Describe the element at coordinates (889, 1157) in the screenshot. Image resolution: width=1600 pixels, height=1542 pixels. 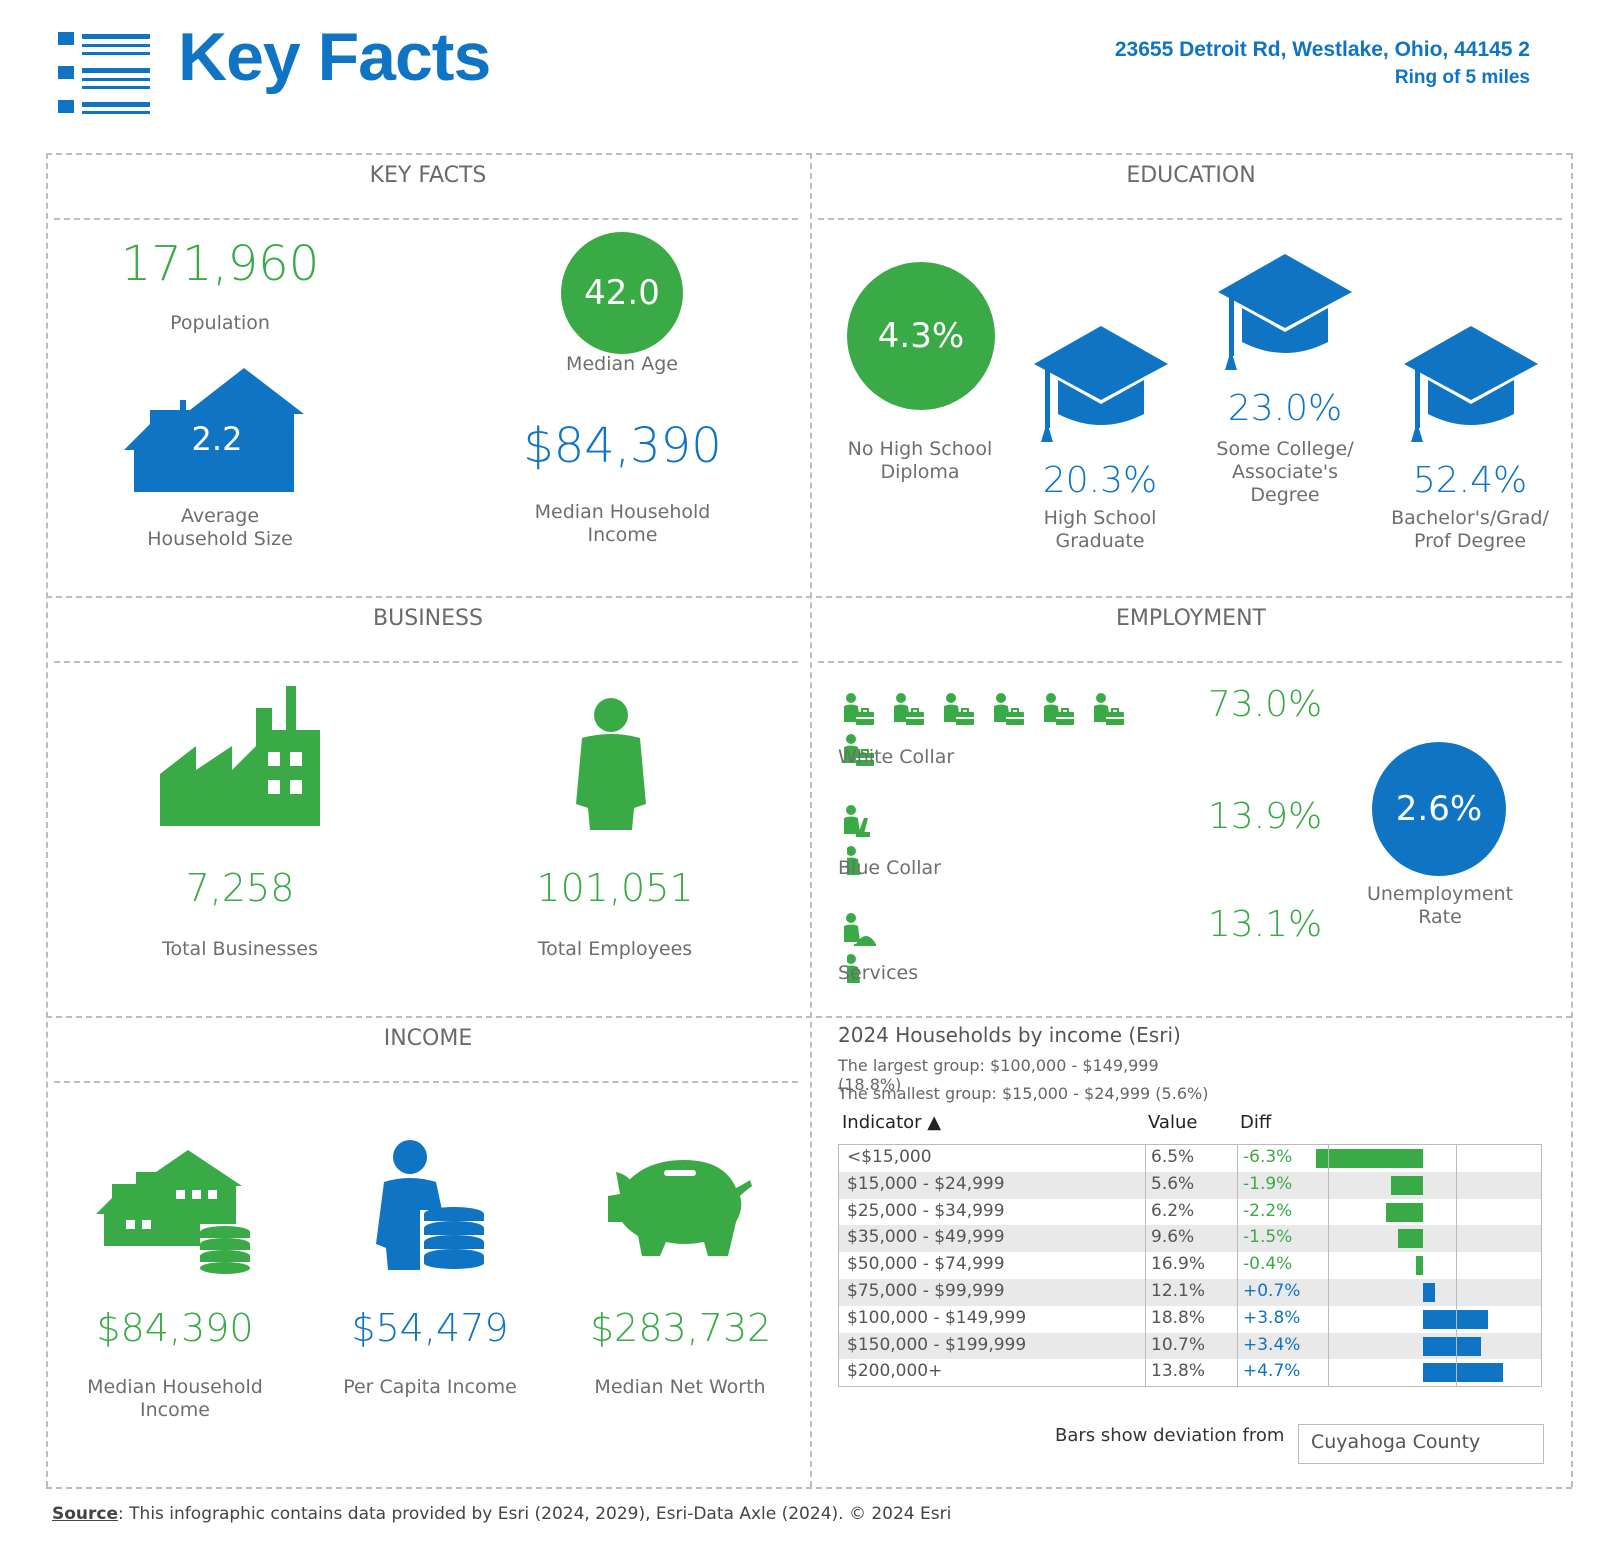
I see `row-indicator: <$15,000` at that location.